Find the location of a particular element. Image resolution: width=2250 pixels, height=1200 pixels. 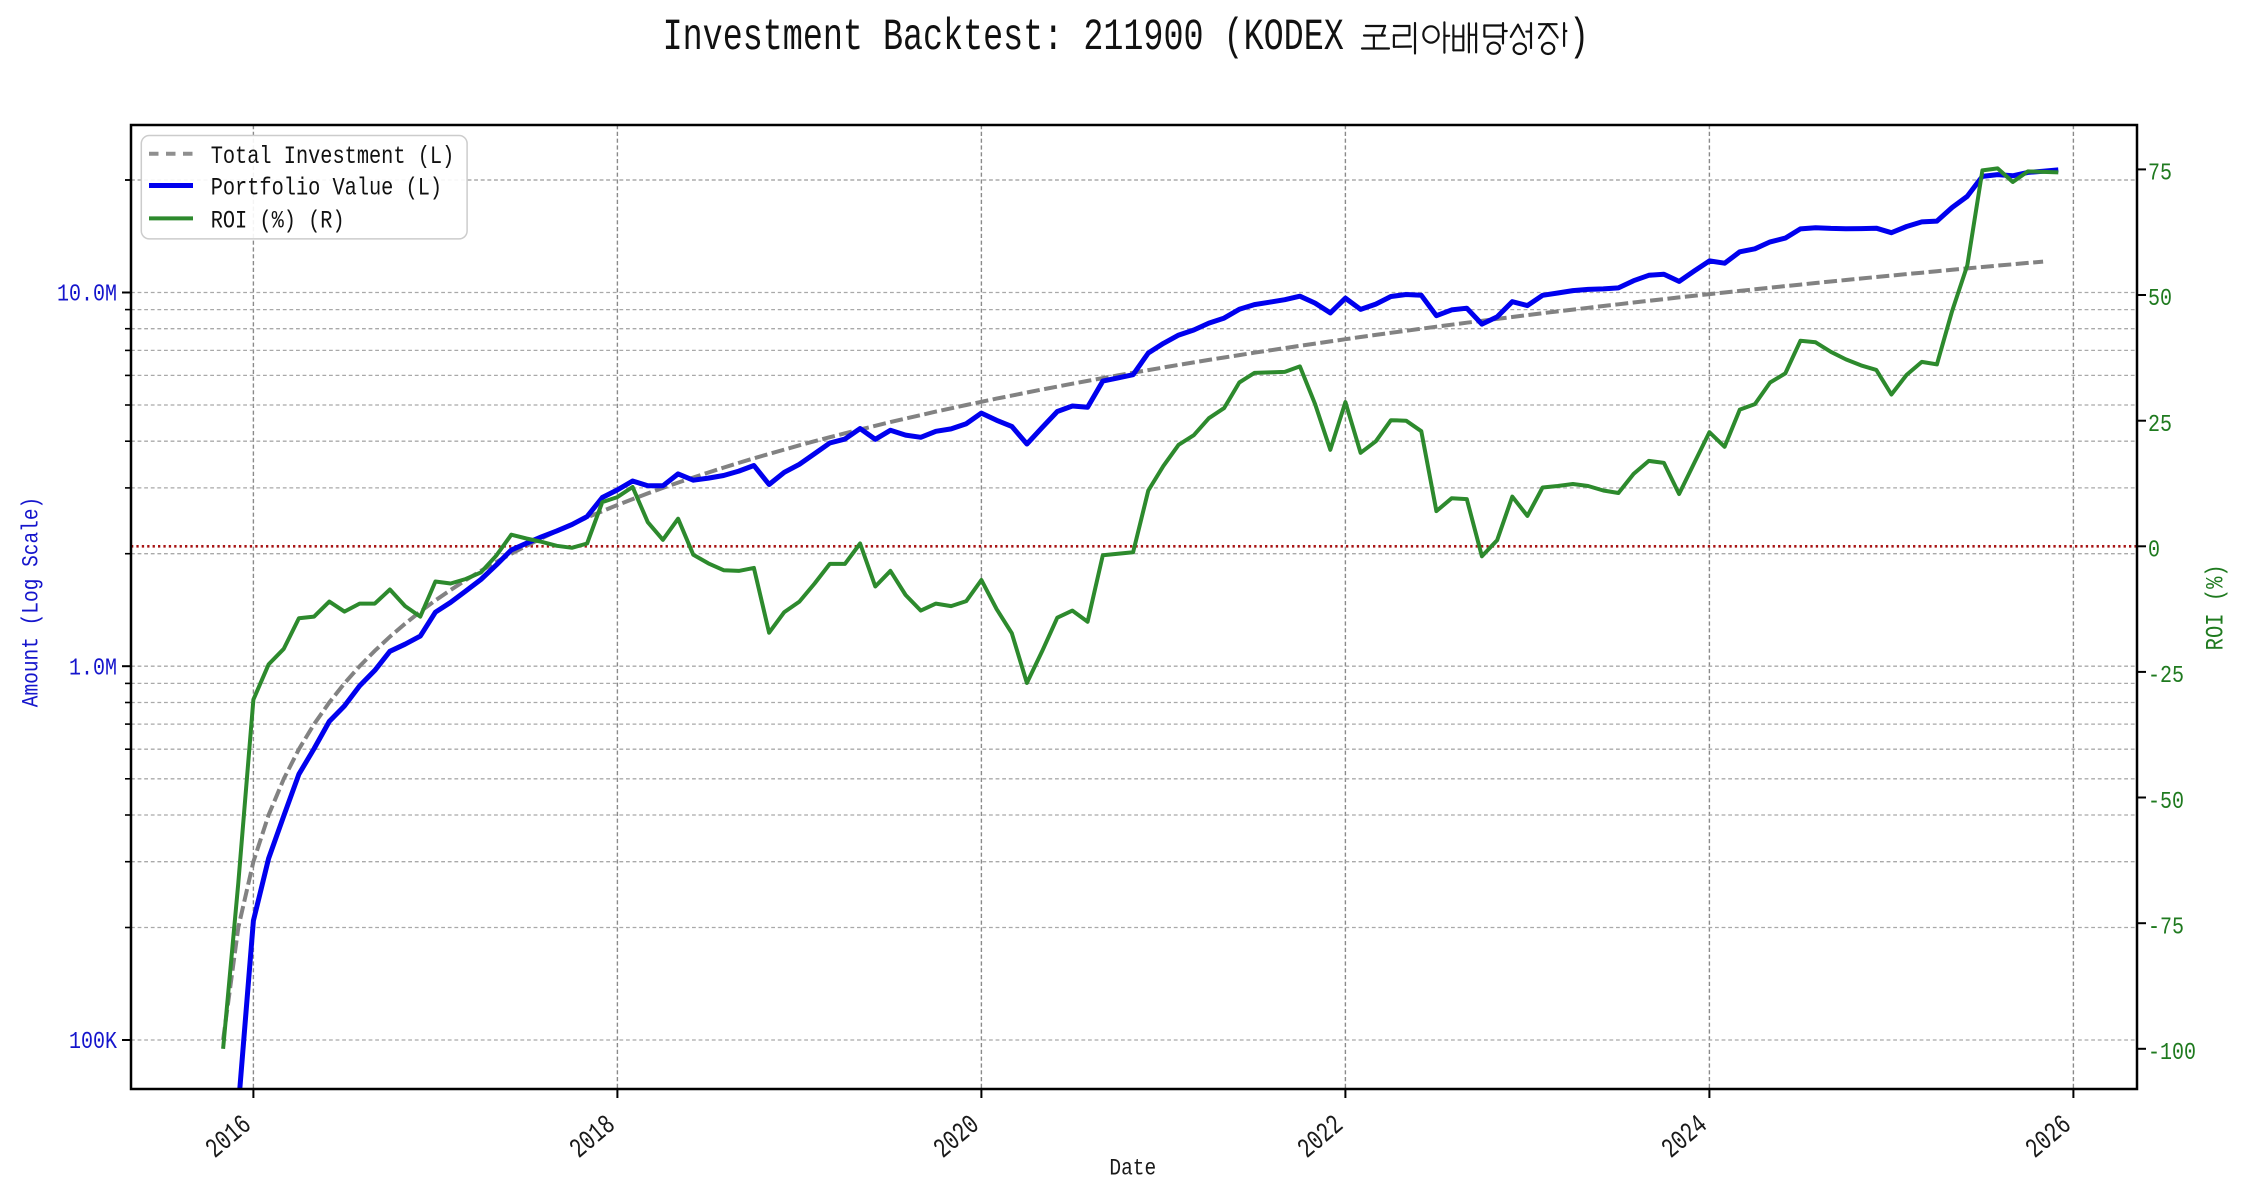

svg-text: 10.0M is located at coordinates (87, 294).